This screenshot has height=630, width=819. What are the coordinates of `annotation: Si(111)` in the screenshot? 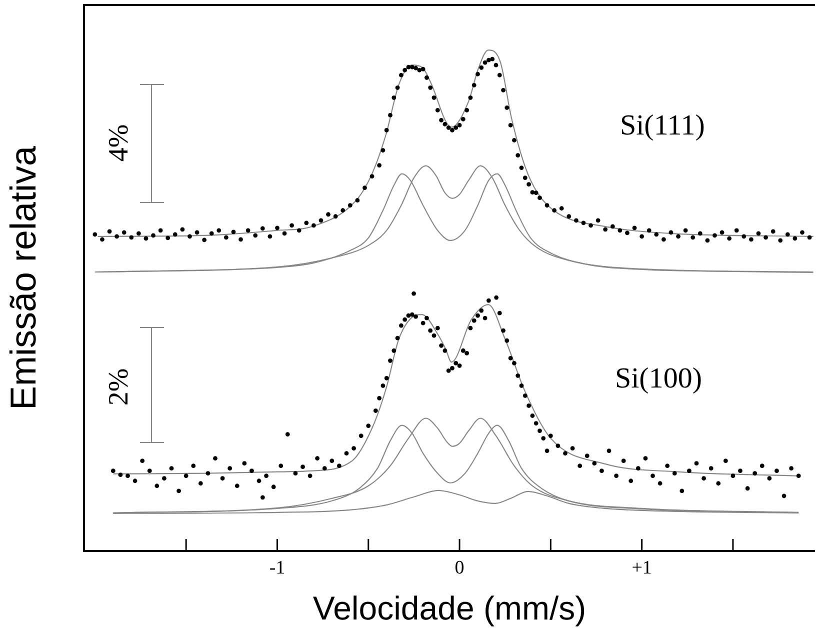 It's located at (662, 126).